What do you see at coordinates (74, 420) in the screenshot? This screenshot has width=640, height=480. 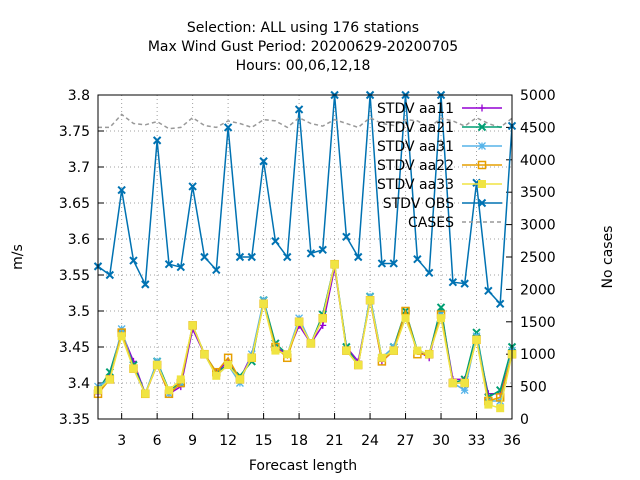 I see `y-tick-label: 3.35` at bounding box center [74, 420].